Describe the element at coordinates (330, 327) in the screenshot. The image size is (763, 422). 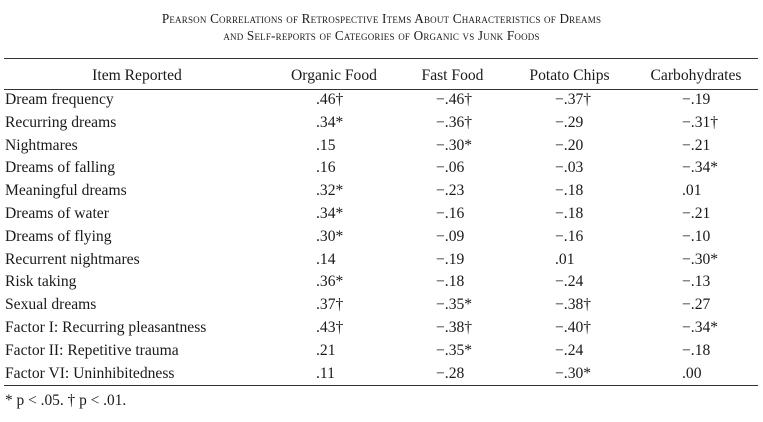
I see `organic-food-value: .43†` at that location.